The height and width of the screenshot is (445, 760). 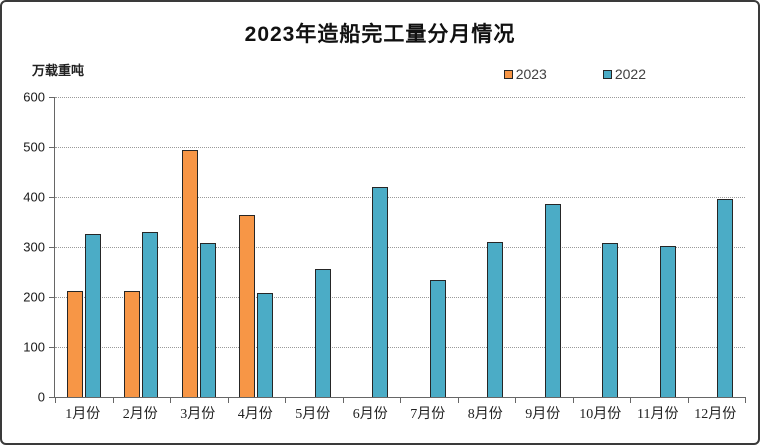 What do you see at coordinates (607, 74) in the screenshot?
I see `legend-swatch-2022-icon` at bounding box center [607, 74].